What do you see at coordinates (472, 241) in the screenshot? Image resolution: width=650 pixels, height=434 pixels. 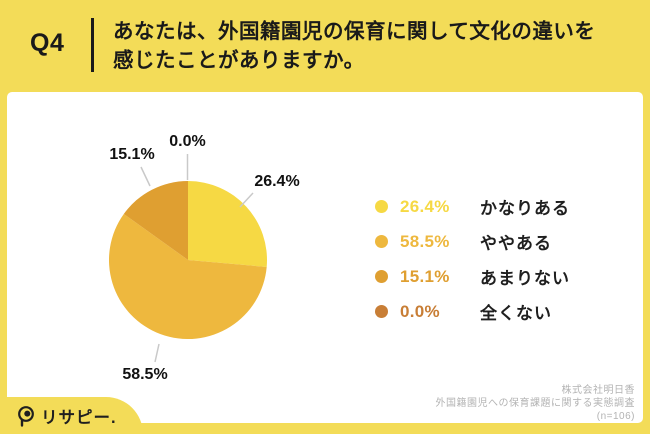 I see `legend-item-yaya-aru: 58.5% ややある` at bounding box center [472, 241].